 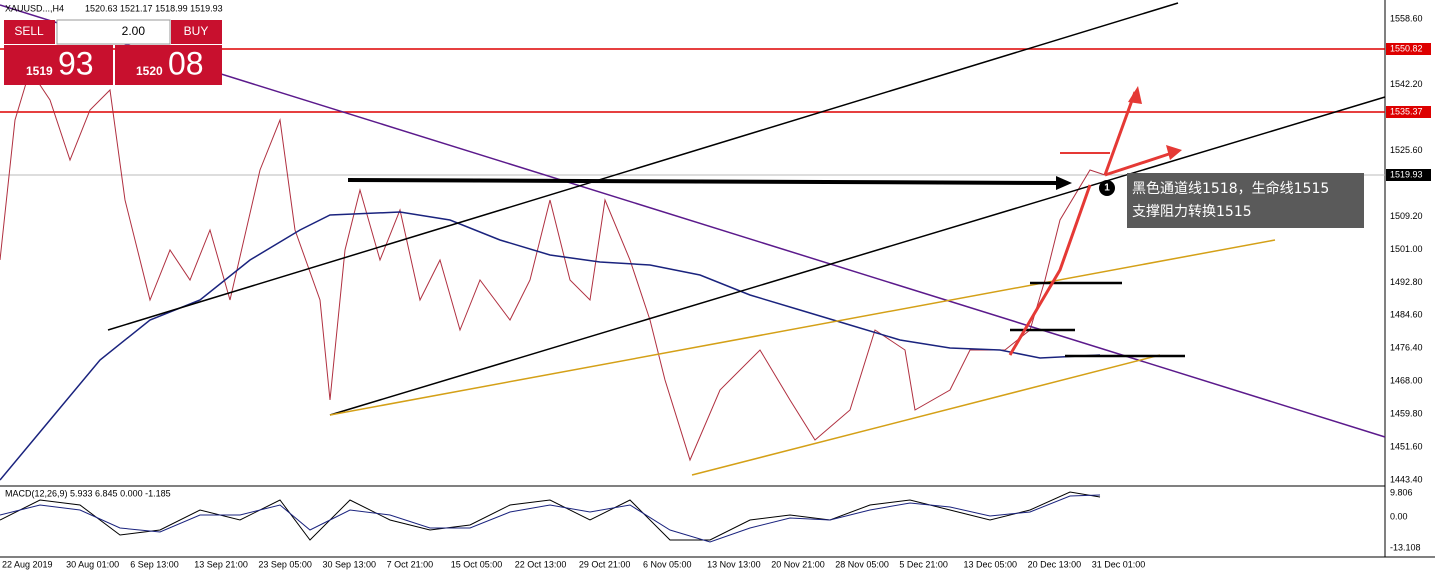 What do you see at coordinates (667, 564) in the screenshot?
I see `time-label: 6 Nov 05:00` at bounding box center [667, 564].